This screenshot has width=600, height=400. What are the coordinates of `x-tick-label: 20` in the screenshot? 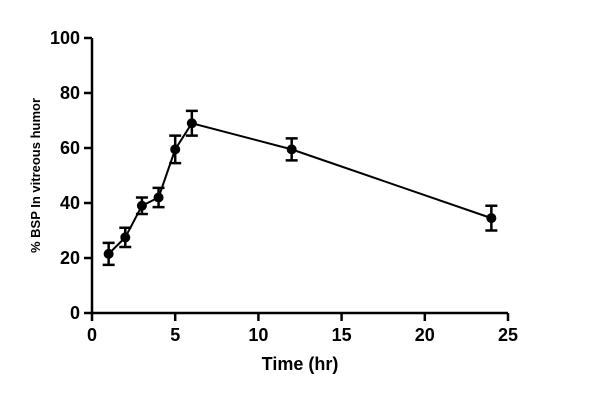 It's located at (425, 335).